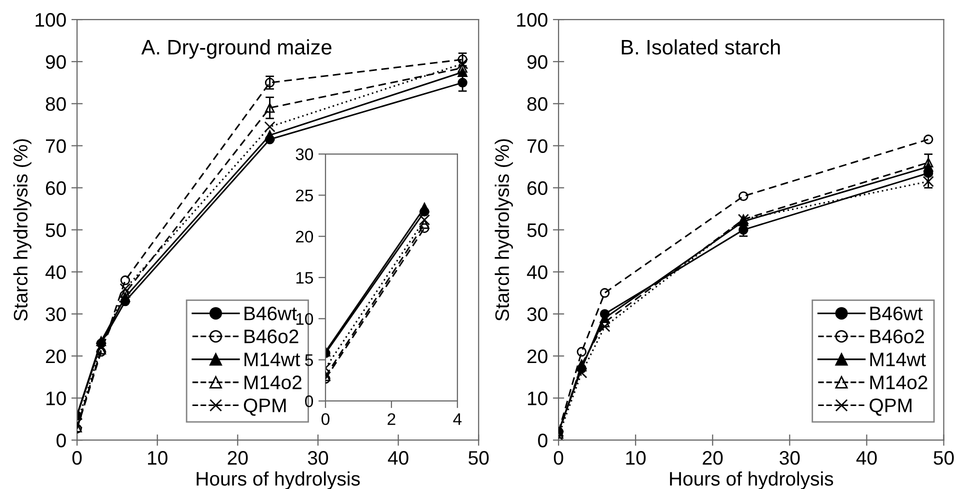 The height and width of the screenshot is (489, 963). What do you see at coordinates (236, 49) in the screenshot?
I see `text: A. Dry-ground maize` at bounding box center [236, 49].